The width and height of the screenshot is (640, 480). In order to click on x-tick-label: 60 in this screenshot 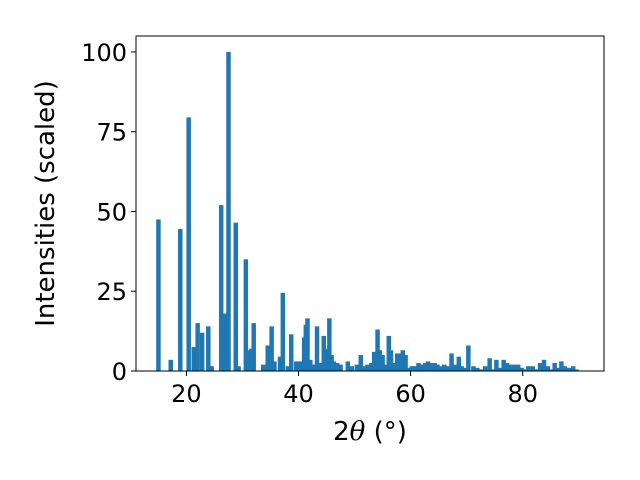, I will do `click(410, 394)`.